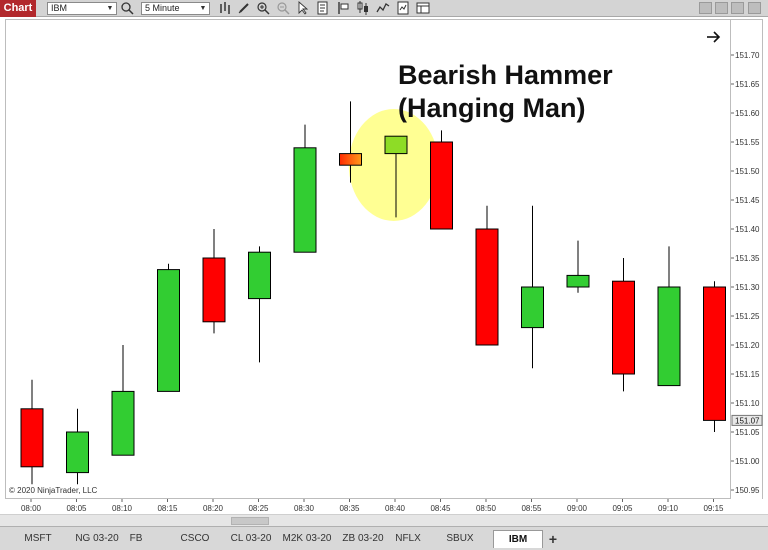 Image resolution: width=768 pixels, height=550 pixels. Describe the element at coordinates (747, 200) in the screenshot. I see `price-tick-label: 151.45` at that location.